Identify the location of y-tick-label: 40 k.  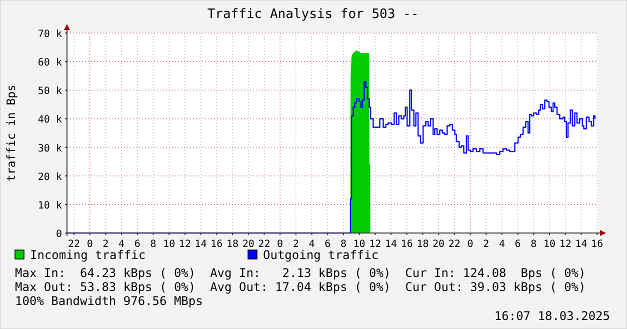
(50, 120).